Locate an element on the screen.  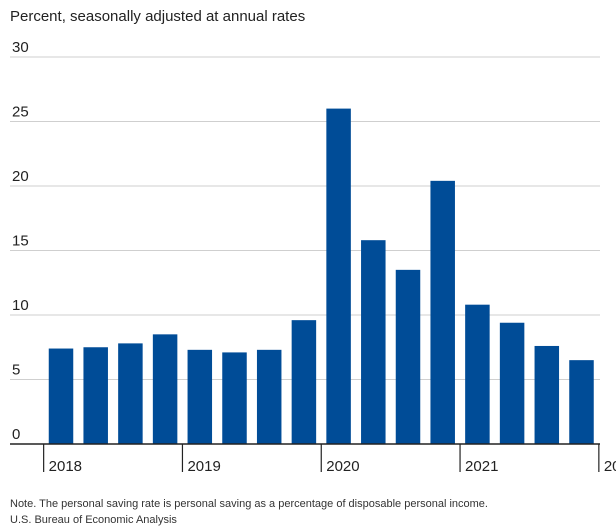
bar-2018-q4 is located at coordinates (165, 389).